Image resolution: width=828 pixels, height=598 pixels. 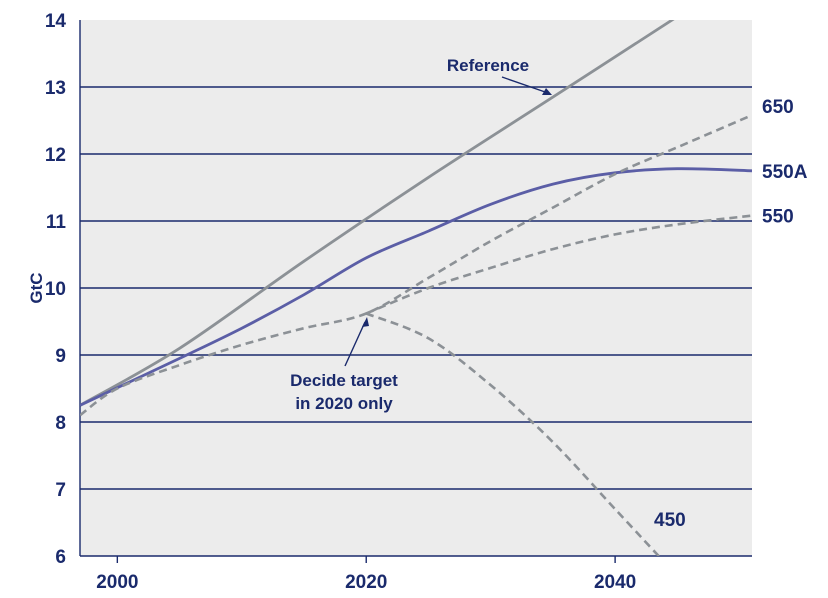 I want to click on y-tick-label-14: 14, so click(x=56, y=21).